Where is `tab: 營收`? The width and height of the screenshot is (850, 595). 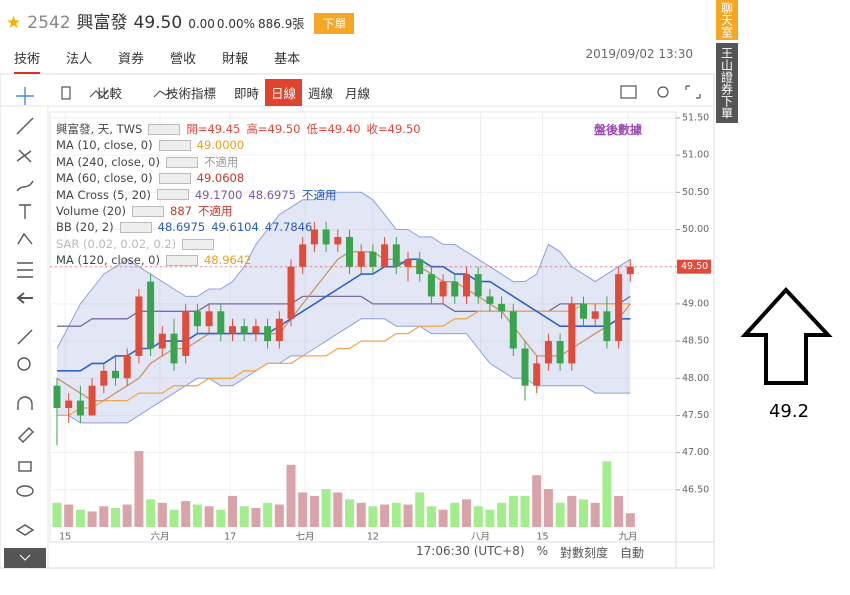
tab: 營收 is located at coordinates (183, 59).